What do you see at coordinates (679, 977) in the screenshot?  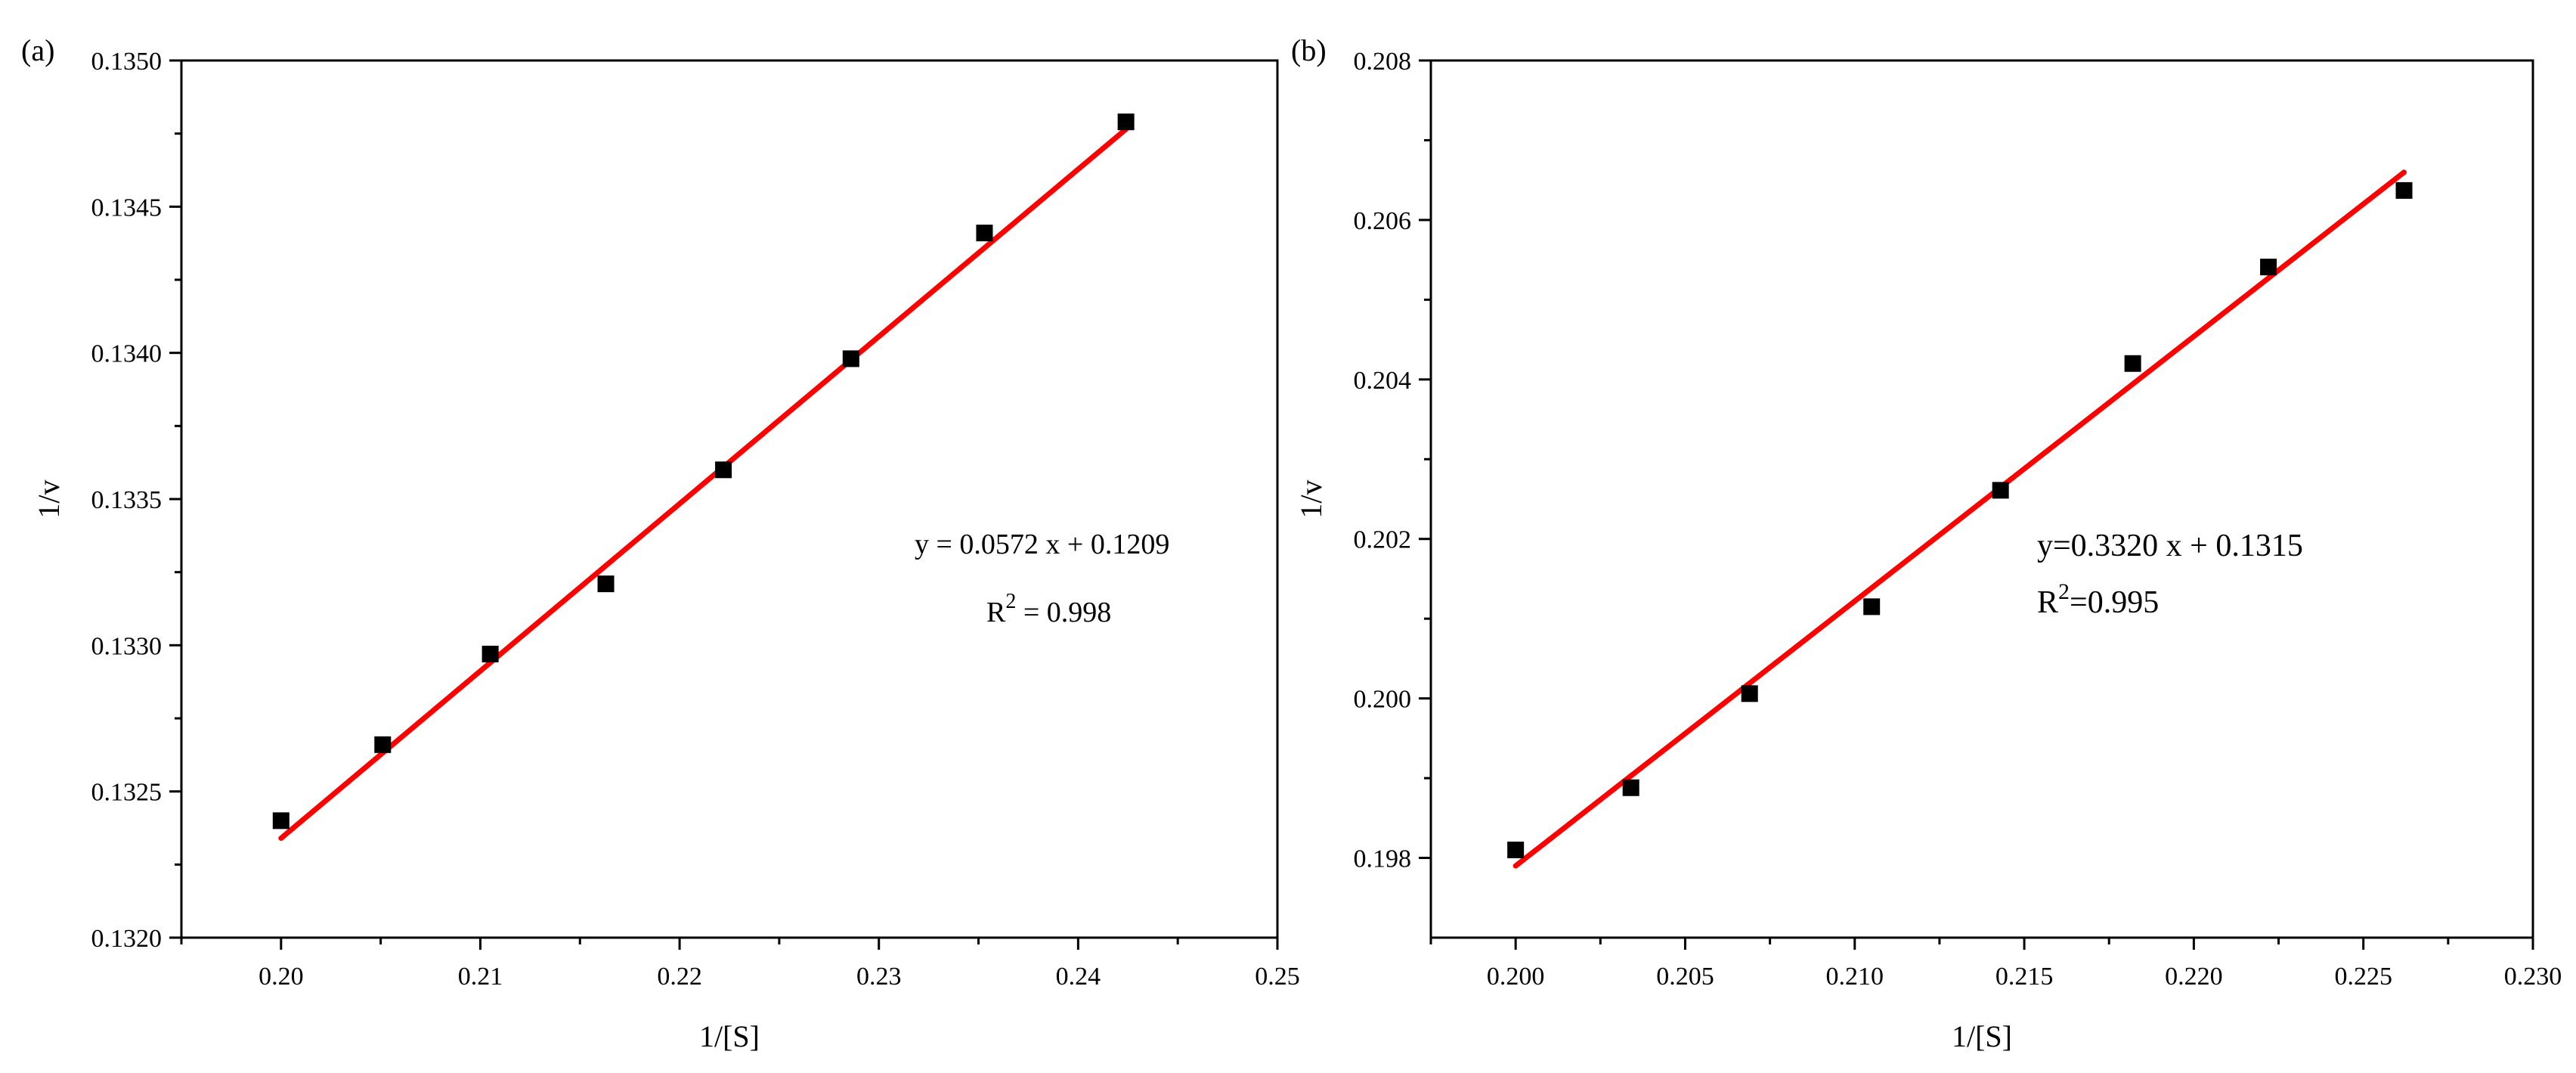 I see `x-tick-label: 0.22` at bounding box center [679, 977].